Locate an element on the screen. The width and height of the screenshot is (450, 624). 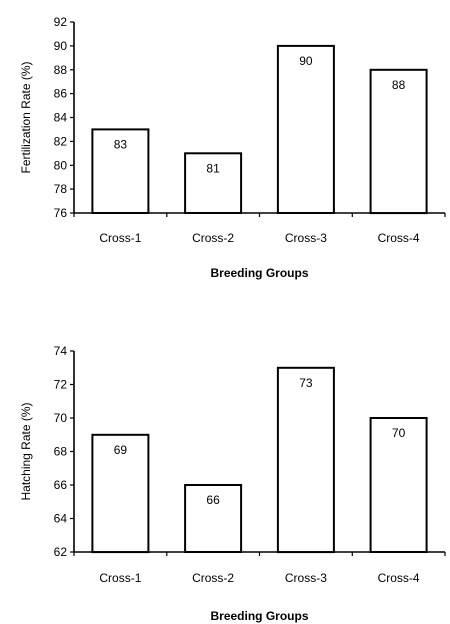
fertilization-x-tick-label-4: Cross-4 is located at coordinates (399, 238).